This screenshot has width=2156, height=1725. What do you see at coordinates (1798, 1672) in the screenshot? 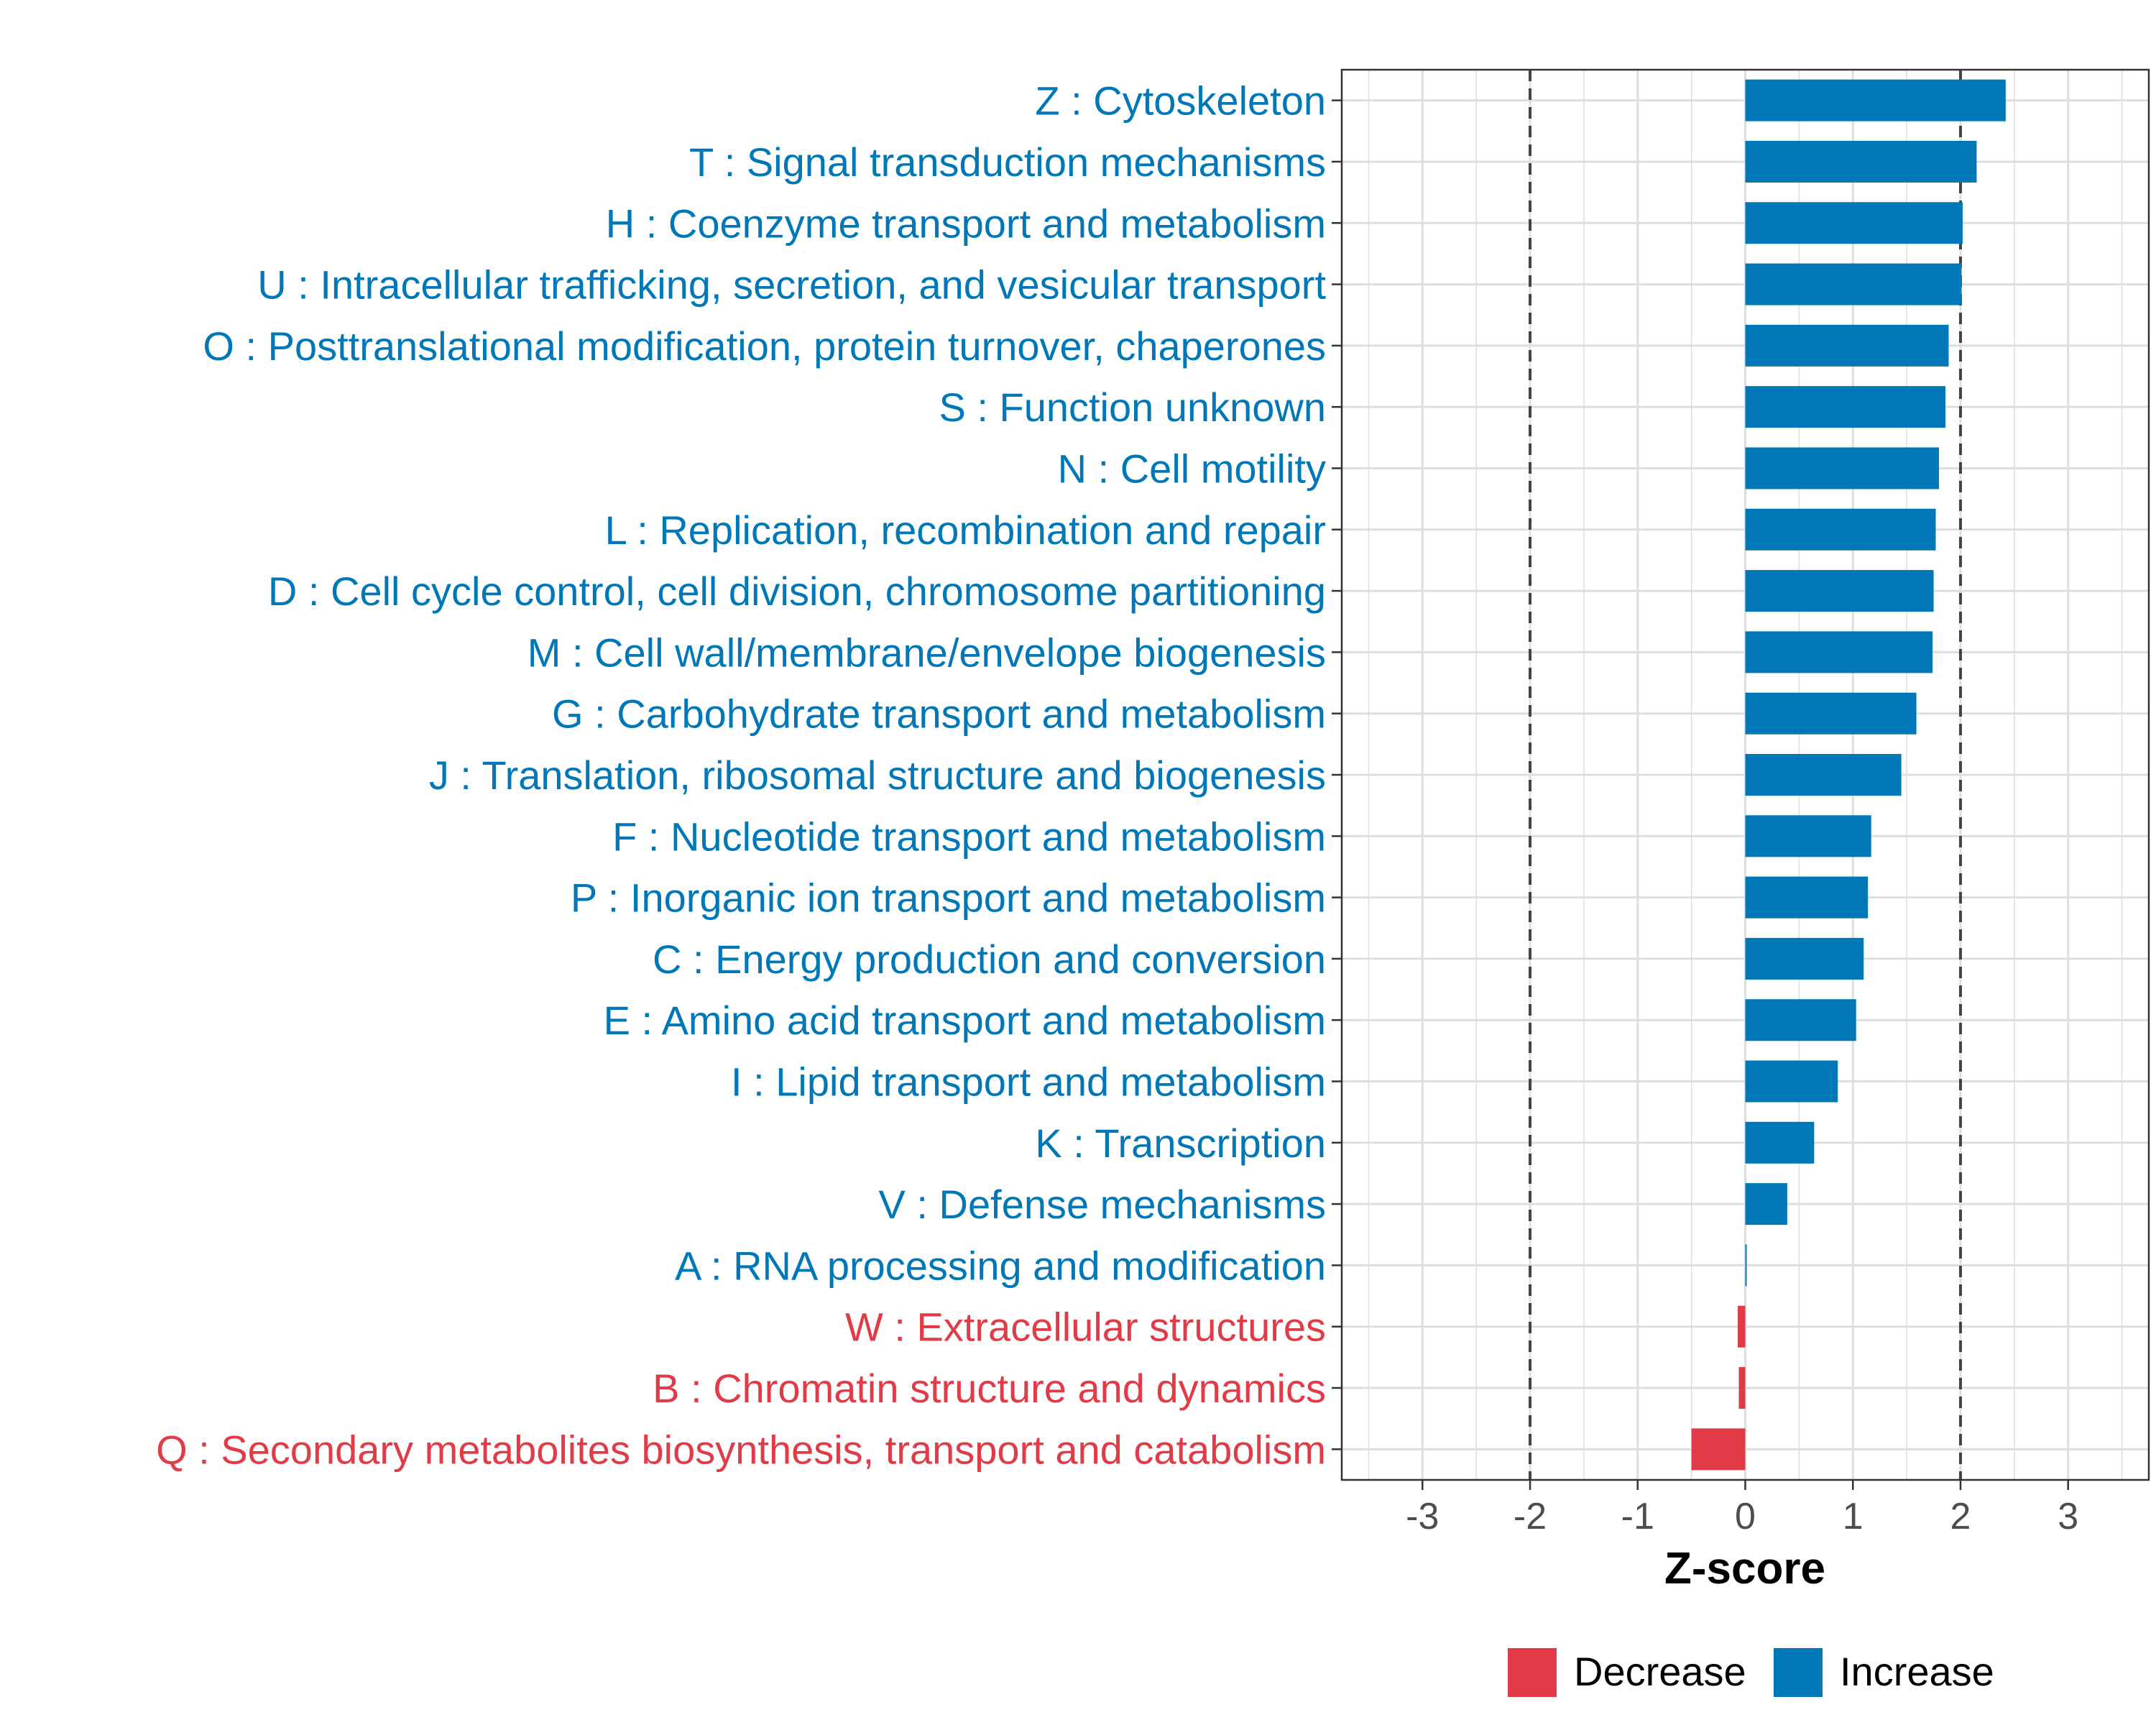
I see `legend-swatch-increase` at bounding box center [1798, 1672].